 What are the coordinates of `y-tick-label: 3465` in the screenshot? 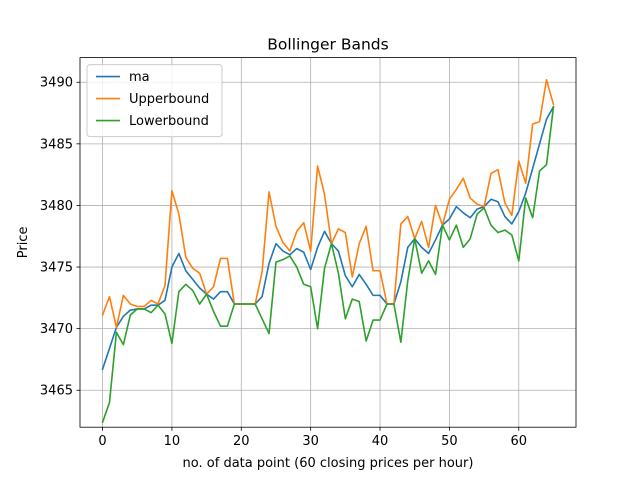 It's located at (56, 391).